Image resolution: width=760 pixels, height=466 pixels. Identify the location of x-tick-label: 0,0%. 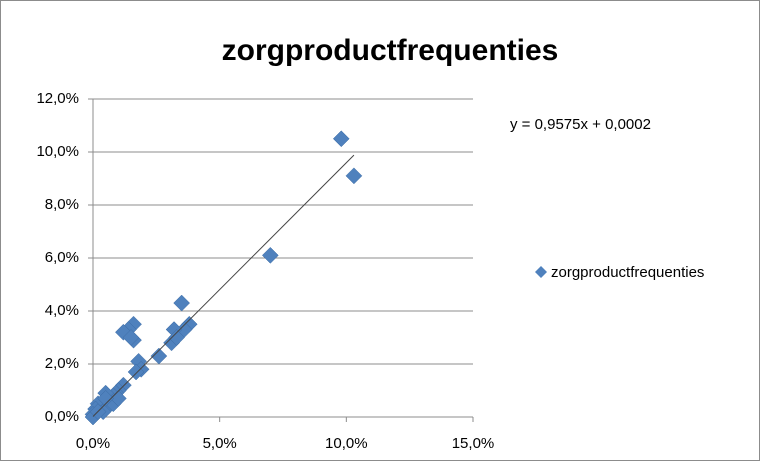
(93, 443).